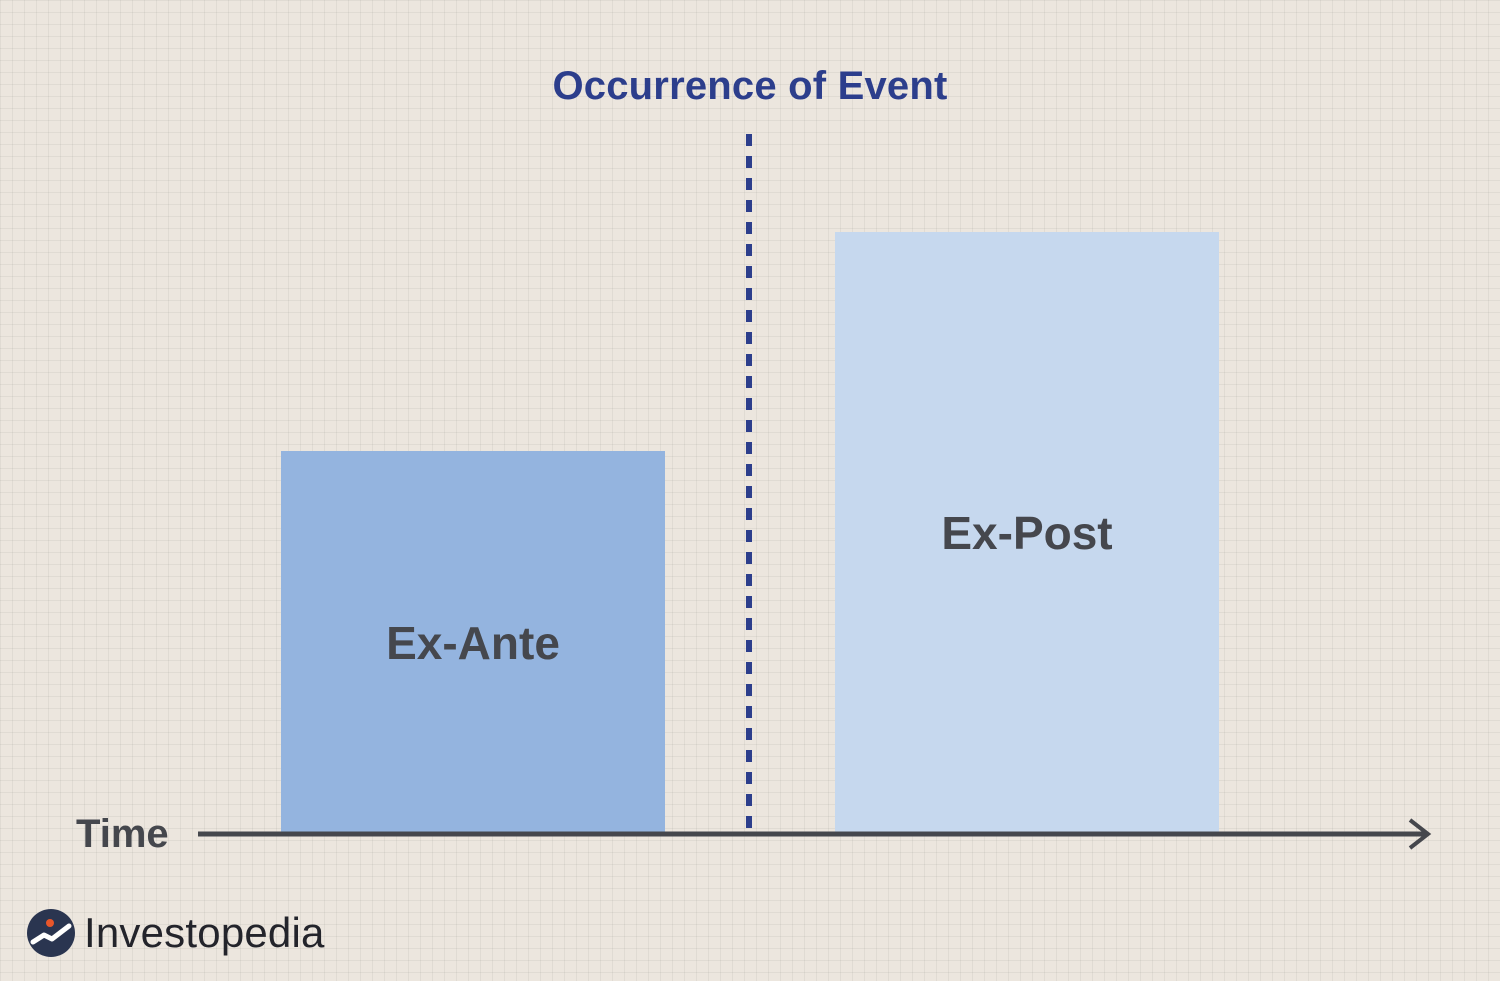 This screenshot has height=981, width=1500. I want to click on ex-post-label: Ex-Post, so click(1026, 533).